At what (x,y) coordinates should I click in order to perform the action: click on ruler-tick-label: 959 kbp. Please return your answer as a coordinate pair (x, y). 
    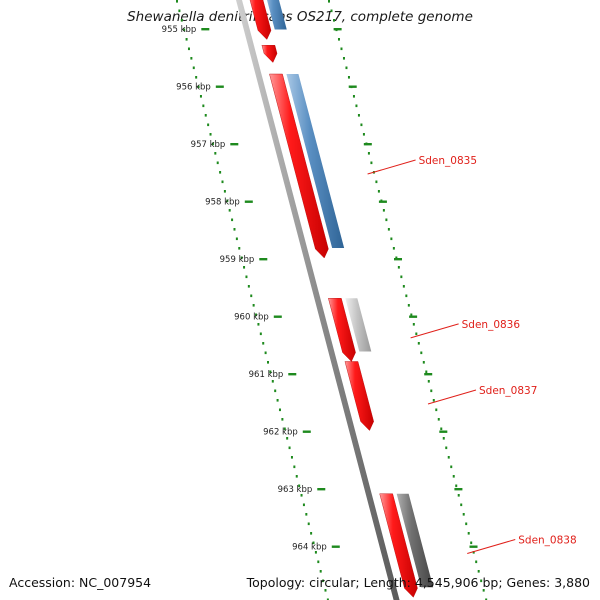
    Looking at the image, I should click on (237, 260).